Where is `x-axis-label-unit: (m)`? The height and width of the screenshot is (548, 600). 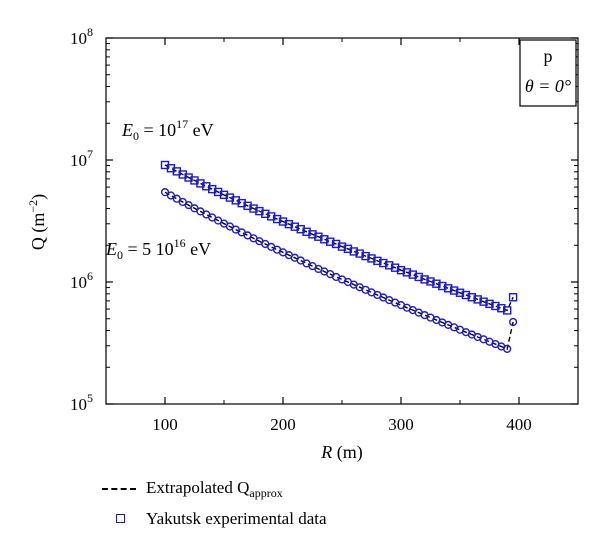
x-axis-label-unit: (m) is located at coordinates (347, 452).